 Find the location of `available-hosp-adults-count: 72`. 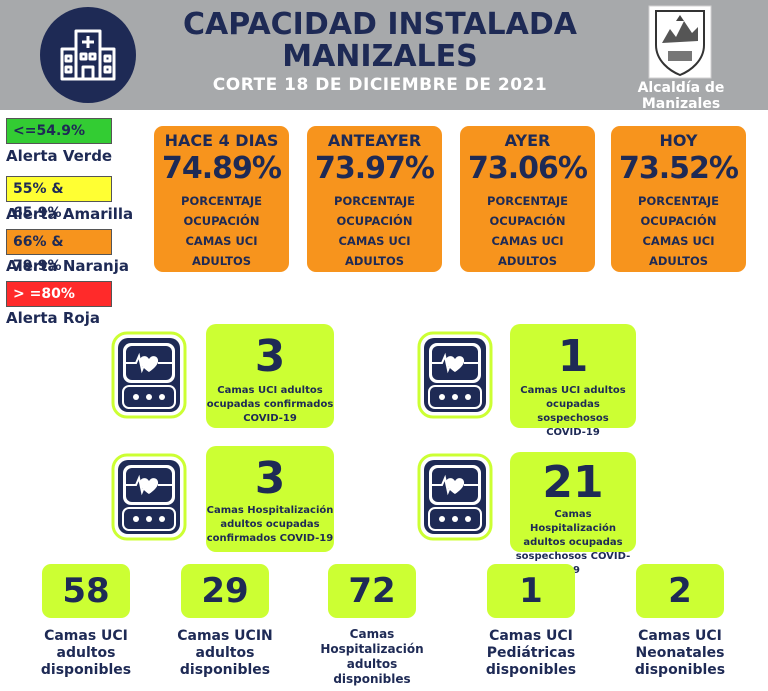

available-hosp-adults-count: 72 is located at coordinates (372, 591).